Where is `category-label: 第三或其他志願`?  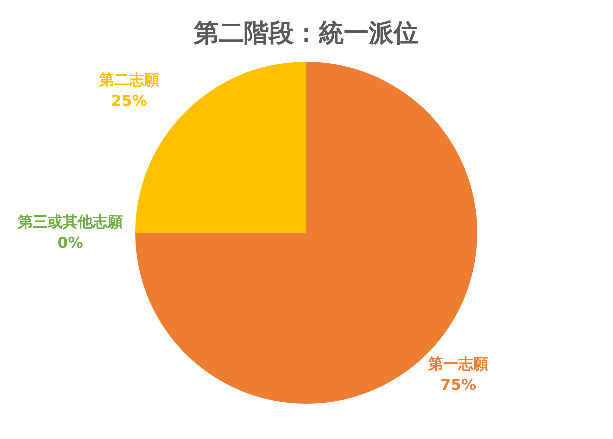
category-label: 第三或其他志願 is located at coordinates (70, 221).